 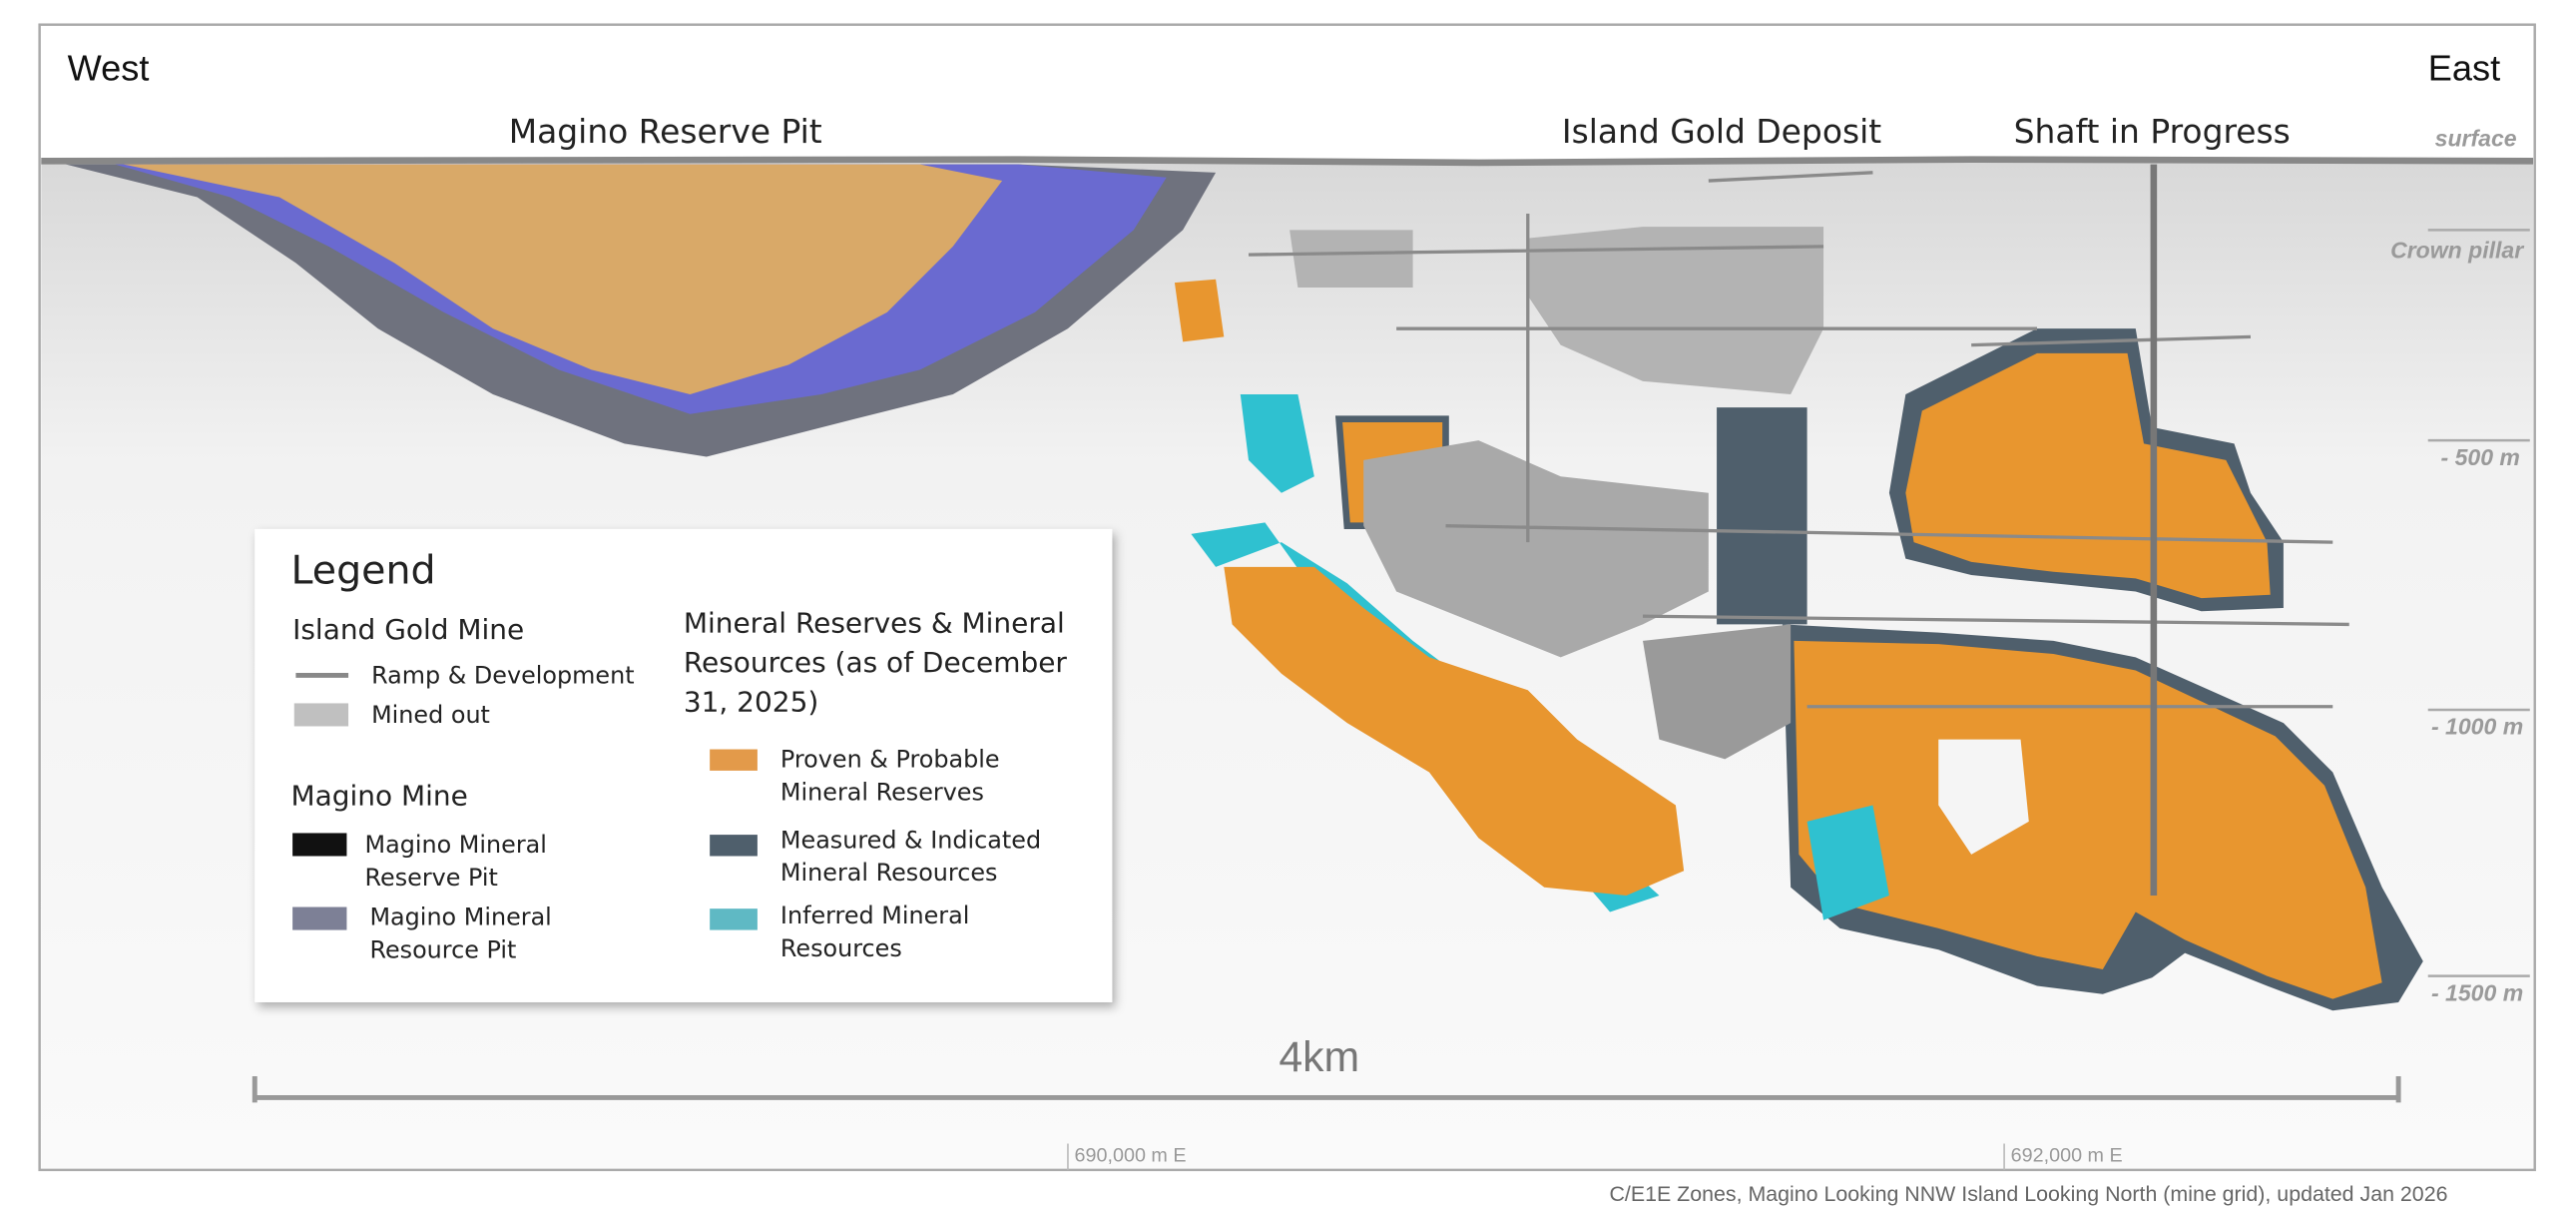 What do you see at coordinates (109, 68) in the screenshot?
I see `west-label: West` at bounding box center [109, 68].